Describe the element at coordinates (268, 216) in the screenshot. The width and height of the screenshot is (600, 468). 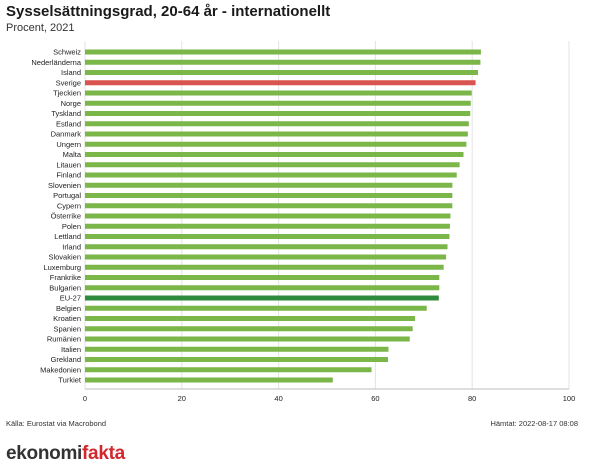
I see `bar-österrike` at that location.